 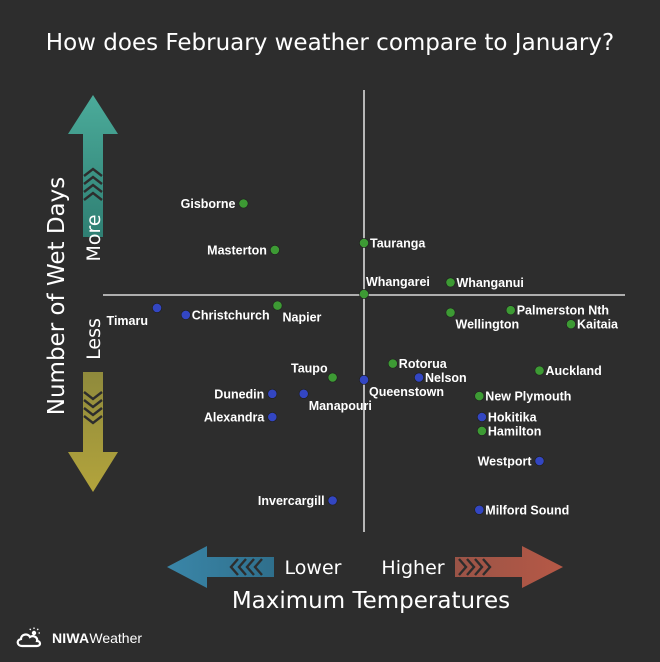 What do you see at coordinates (481, 430) in the screenshot?
I see `point-hamilton` at bounding box center [481, 430].